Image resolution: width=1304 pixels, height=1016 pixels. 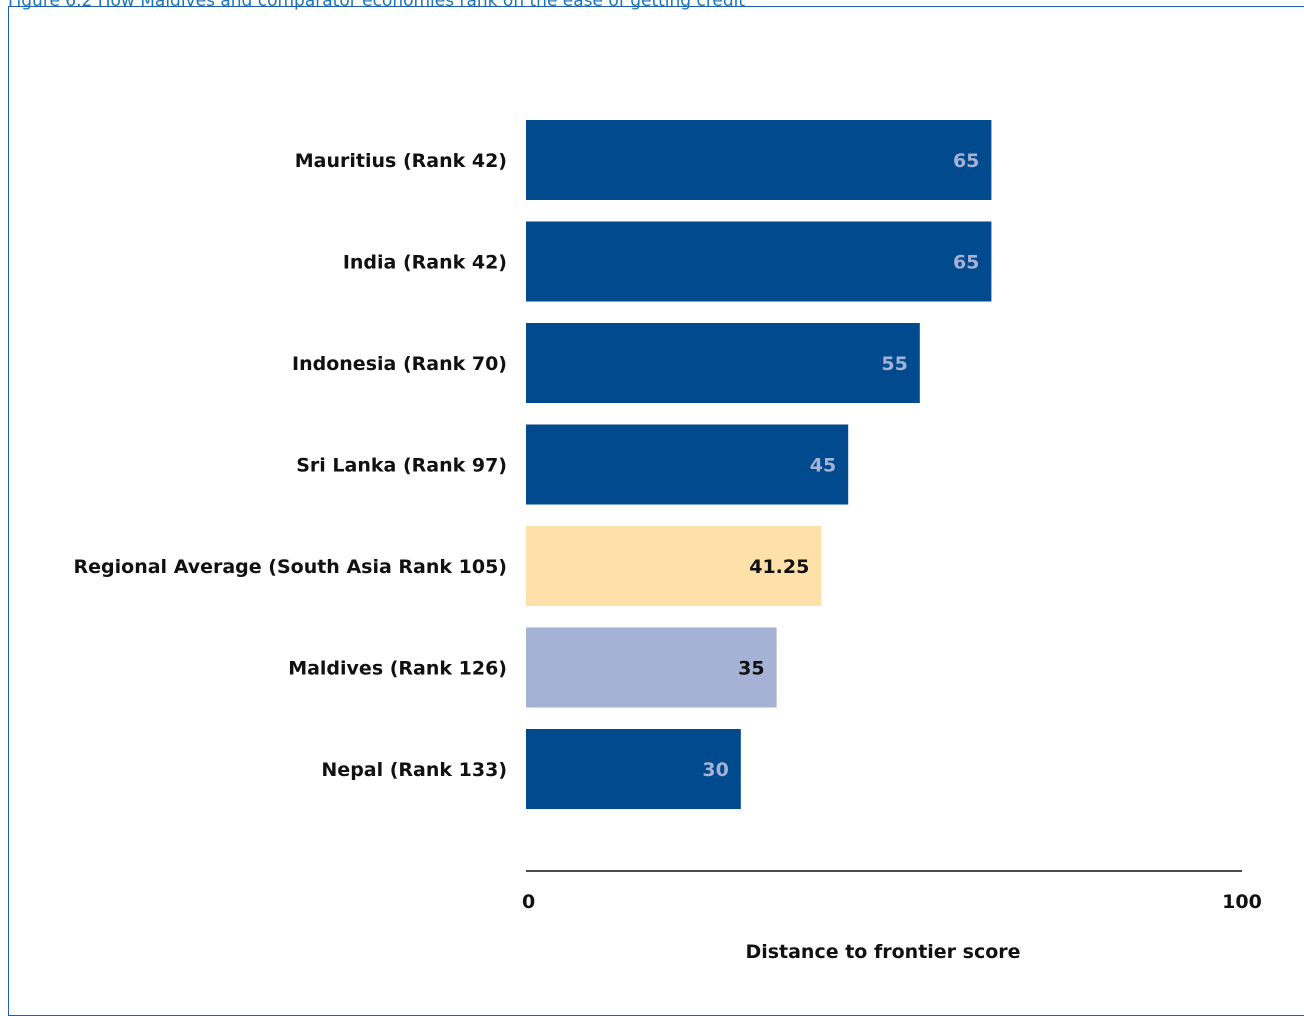 What do you see at coordinates (290, 567) in the screenshot?
I see `category-label: Regional Average (South Asia Rank 105)` at bounding box center [290, 567].